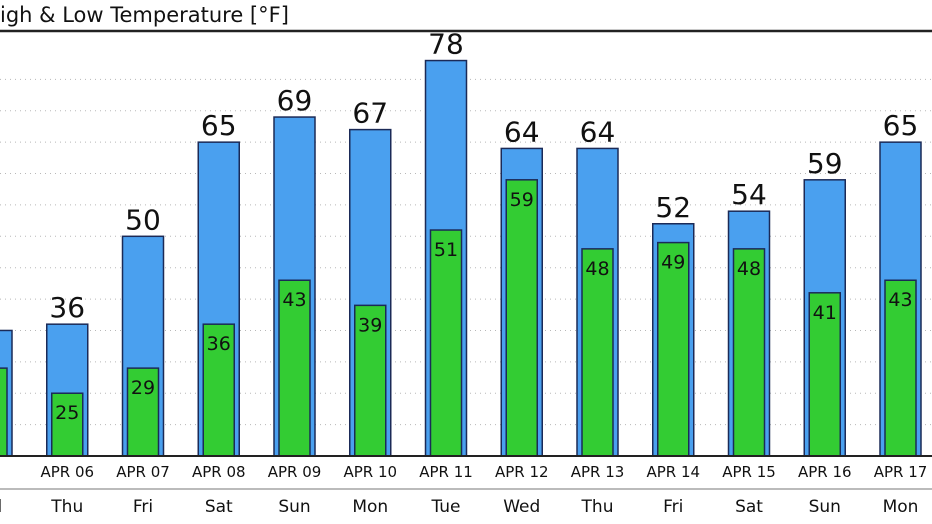  Describe the element at coordinates (522, 200) in the screenshot. I see `low-value-label: 59` at that location.